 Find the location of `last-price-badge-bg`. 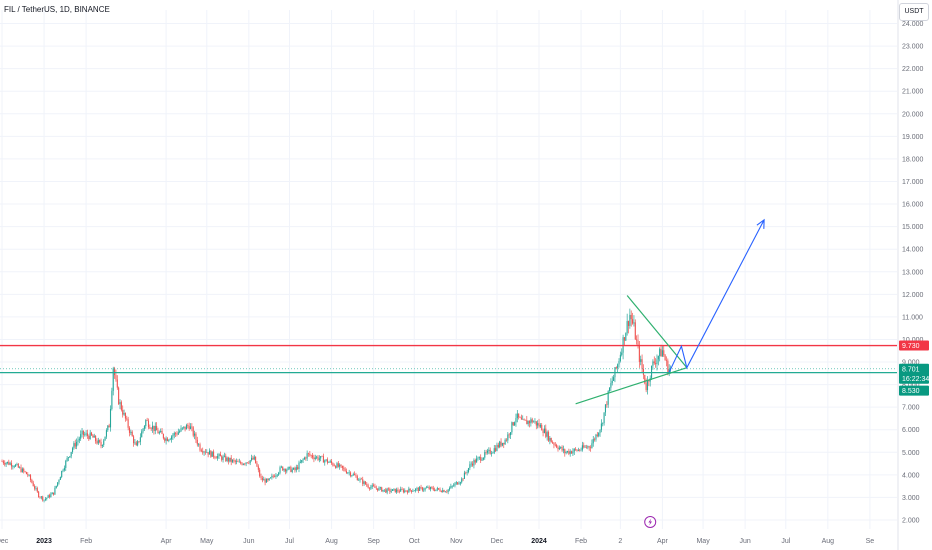

last-price-badge-bg is located at coordinates (914, 373).